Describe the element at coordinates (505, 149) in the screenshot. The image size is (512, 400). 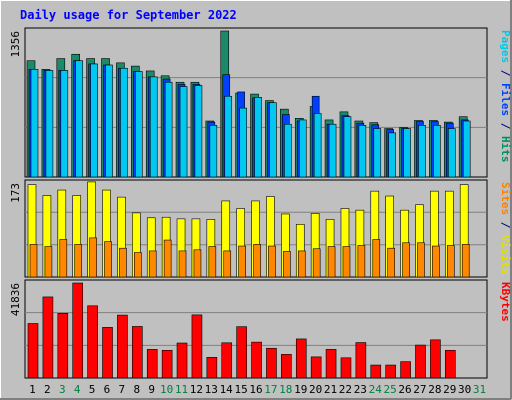
I see `legend-part: Hits` at that location.